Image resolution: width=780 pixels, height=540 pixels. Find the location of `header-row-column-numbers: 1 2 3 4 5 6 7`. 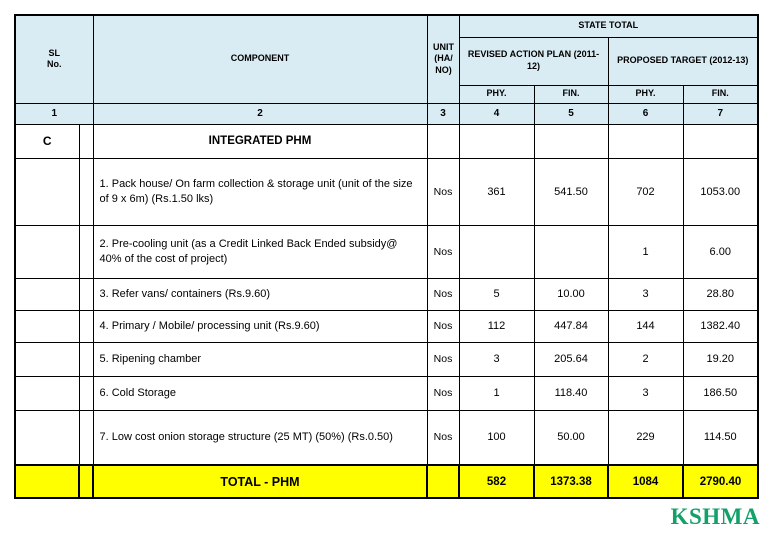

header-row-column-numbers: 1 2 3 4 5 6 7 is located at coordinates (386, 113).